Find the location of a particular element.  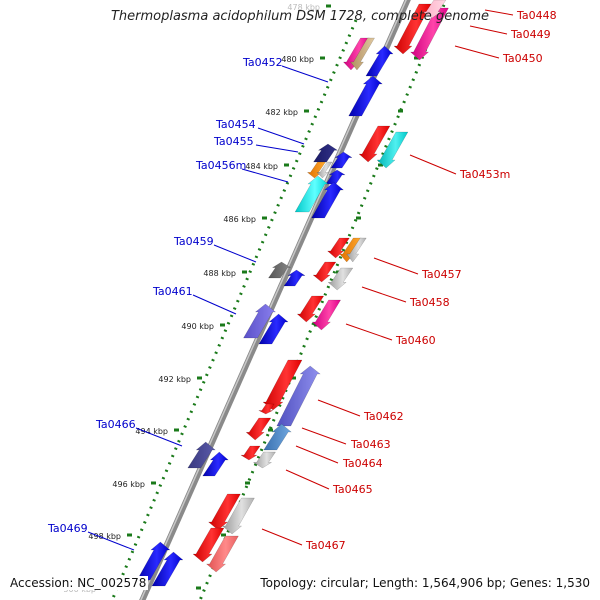

gene-label-forward: Ta0452 is located at coordinates (262, 62).